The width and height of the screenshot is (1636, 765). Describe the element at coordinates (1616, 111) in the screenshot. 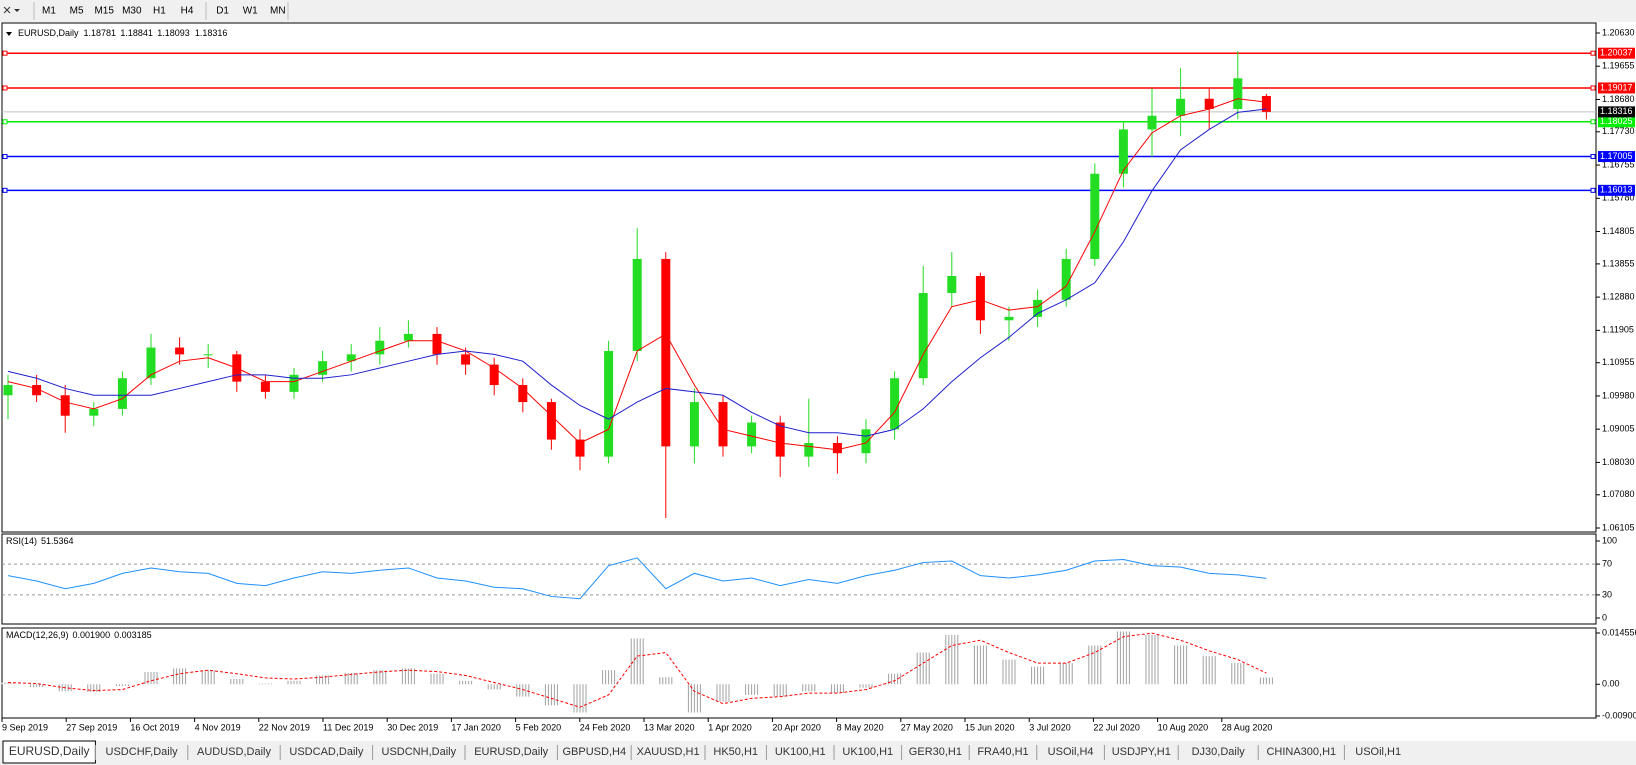

I see `bid-price-label: 1.18316` at that location.